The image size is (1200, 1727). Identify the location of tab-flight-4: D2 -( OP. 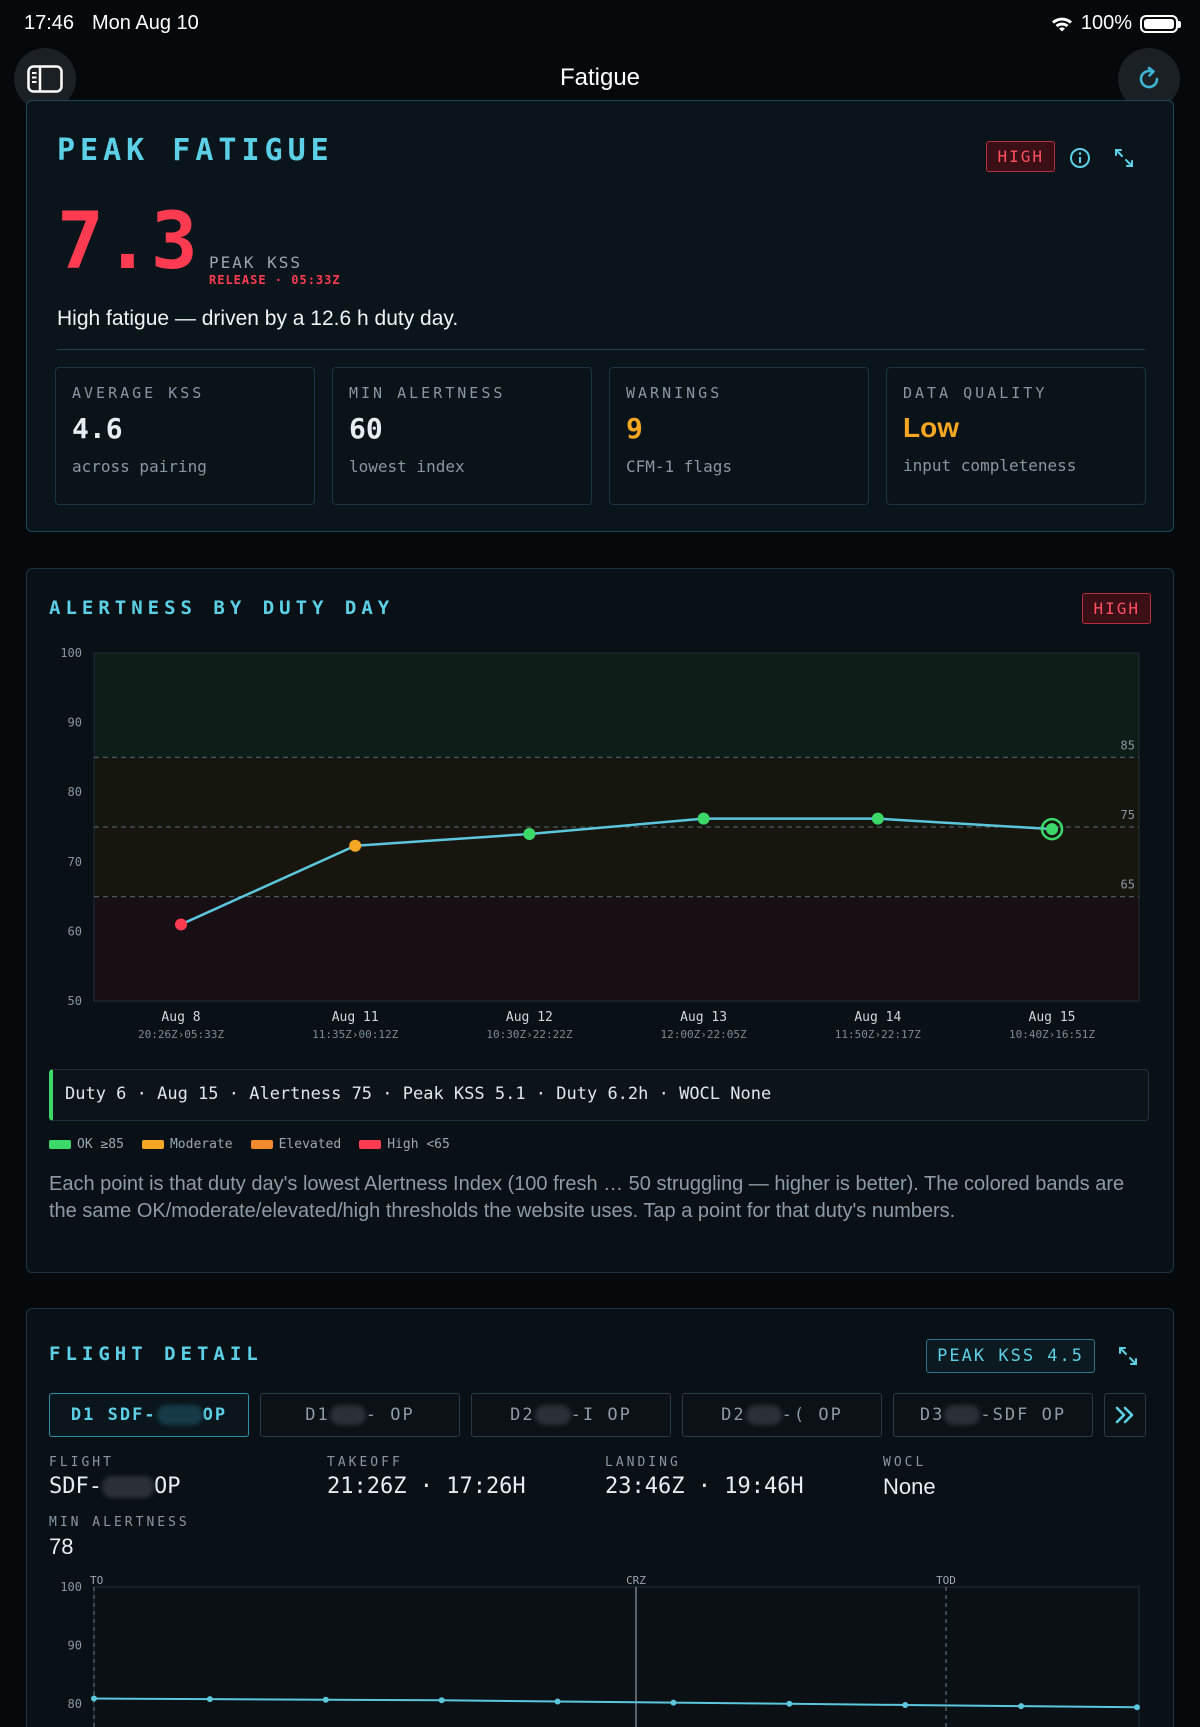
(782, 1415).